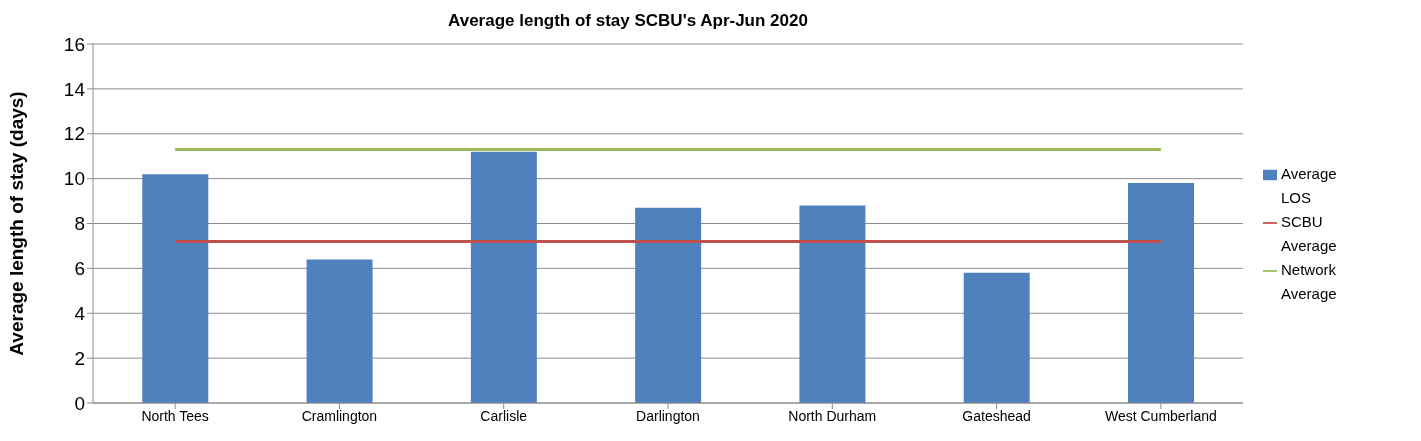 The image size is (1421, 441). What do you see at coordinates (1309, 233) in the screenshot?
I see `legend-label: SCBU Average` at bounding box center [1309, 233].